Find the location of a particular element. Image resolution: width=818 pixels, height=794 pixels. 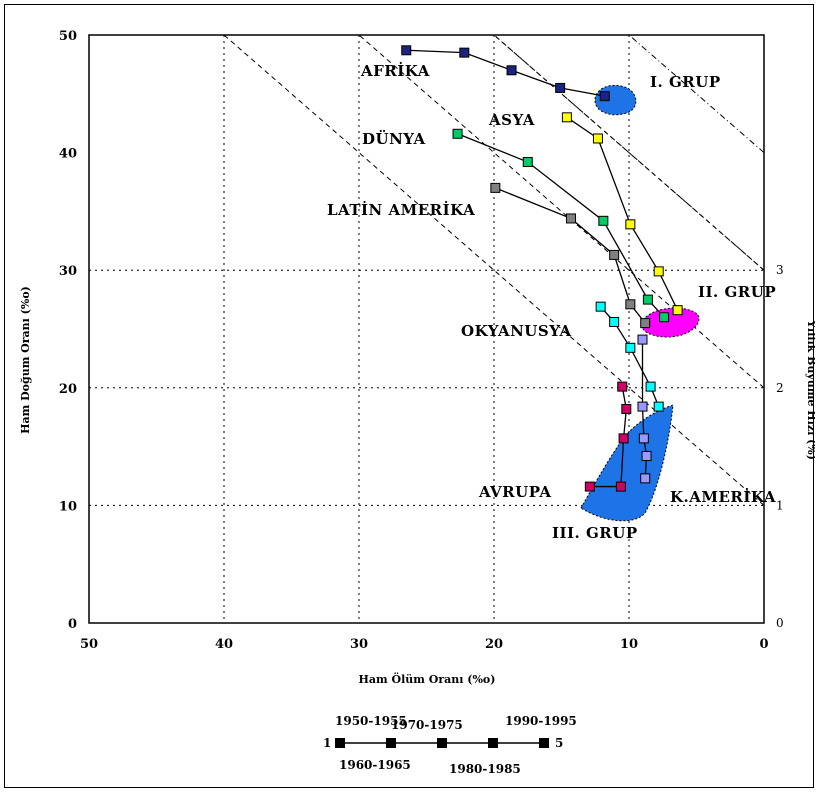

x-tick-label: 0 is located at coordinates (763, 644).